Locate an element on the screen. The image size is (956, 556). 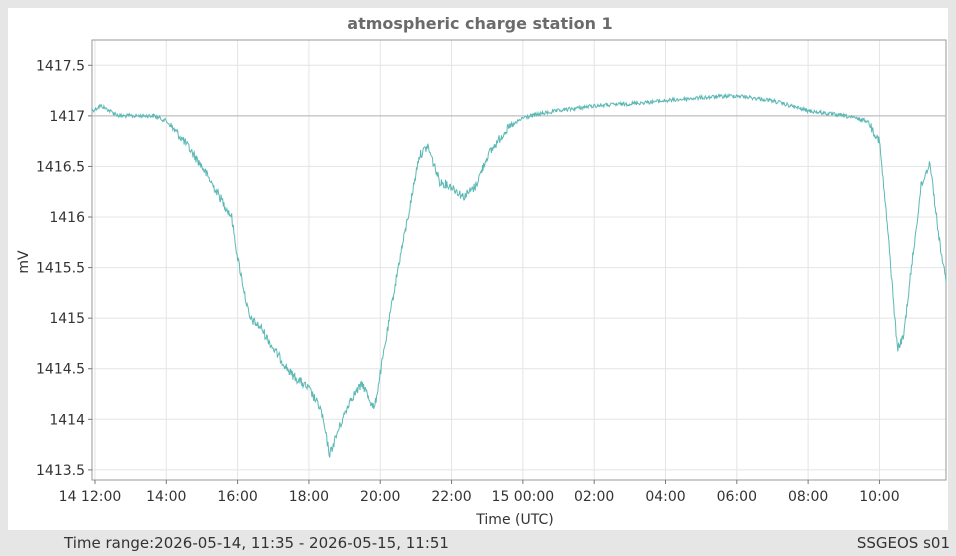
y-tick-label: 1415 is located at coordinates (67, 319).